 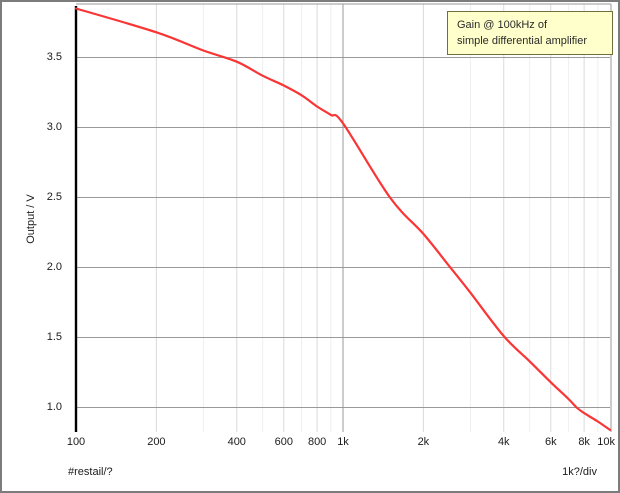 I want to click on y-tick-label-3.0: 3.0, so click(x=54, y=127).